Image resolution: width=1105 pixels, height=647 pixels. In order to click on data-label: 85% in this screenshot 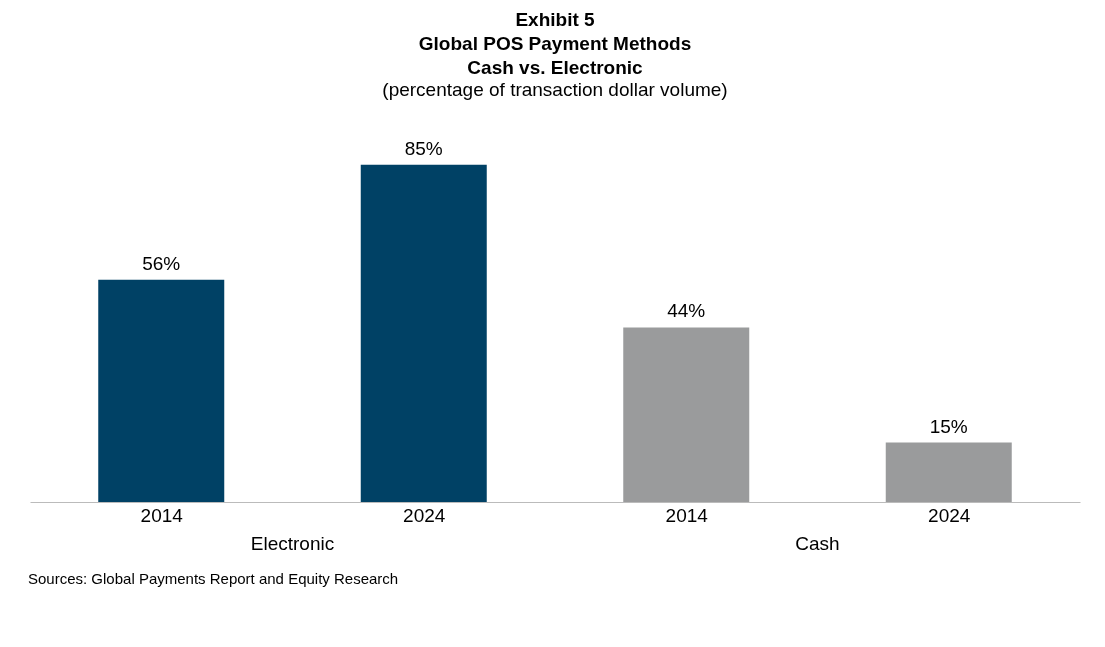, I will do `click(423, 148)`.